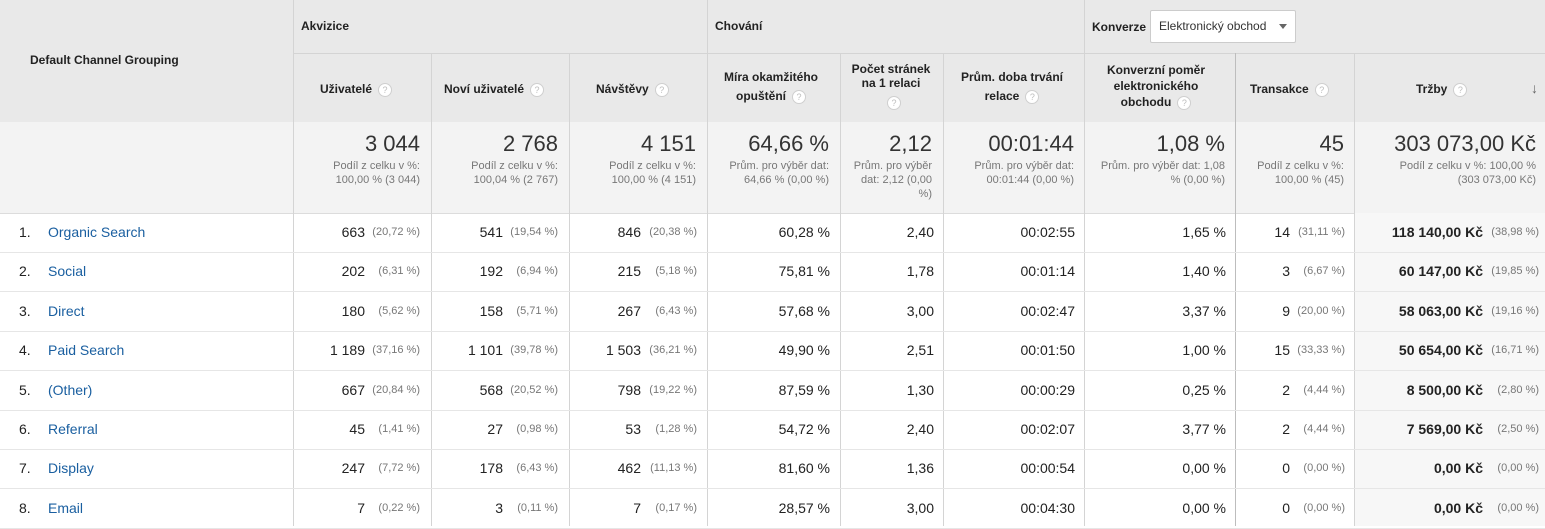  I want to click on visits-value: 846, so click(629, 232).